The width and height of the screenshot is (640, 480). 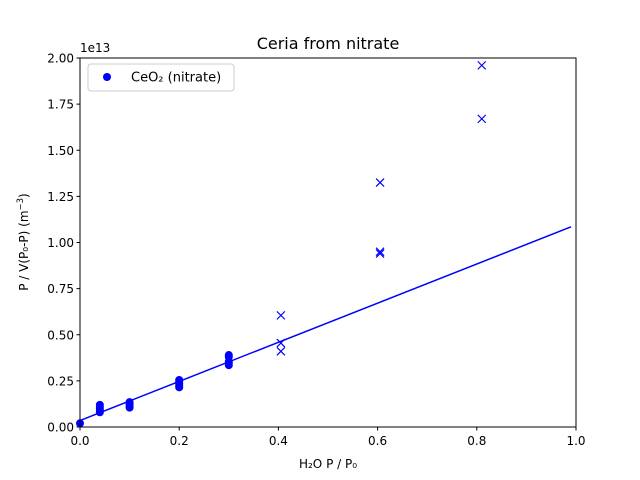 I want to click on legend-label: CeO₂ (nitrate), so click(x=176, y=78).